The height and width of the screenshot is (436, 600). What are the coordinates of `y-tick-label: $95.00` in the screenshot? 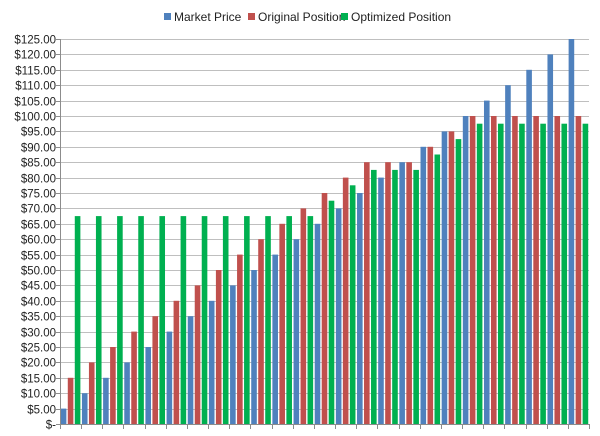 It's located at (38, 133).